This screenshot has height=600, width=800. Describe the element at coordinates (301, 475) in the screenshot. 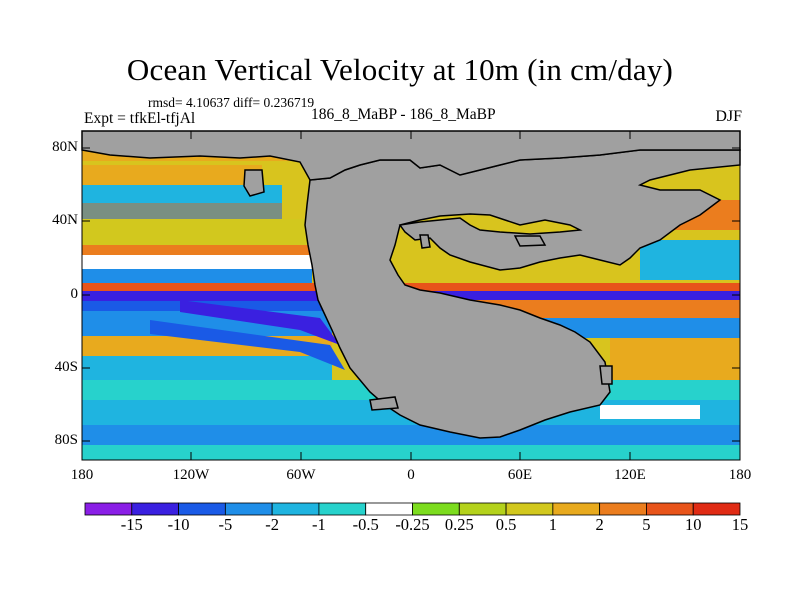

I see `x-tick-label: 60W` at that location.